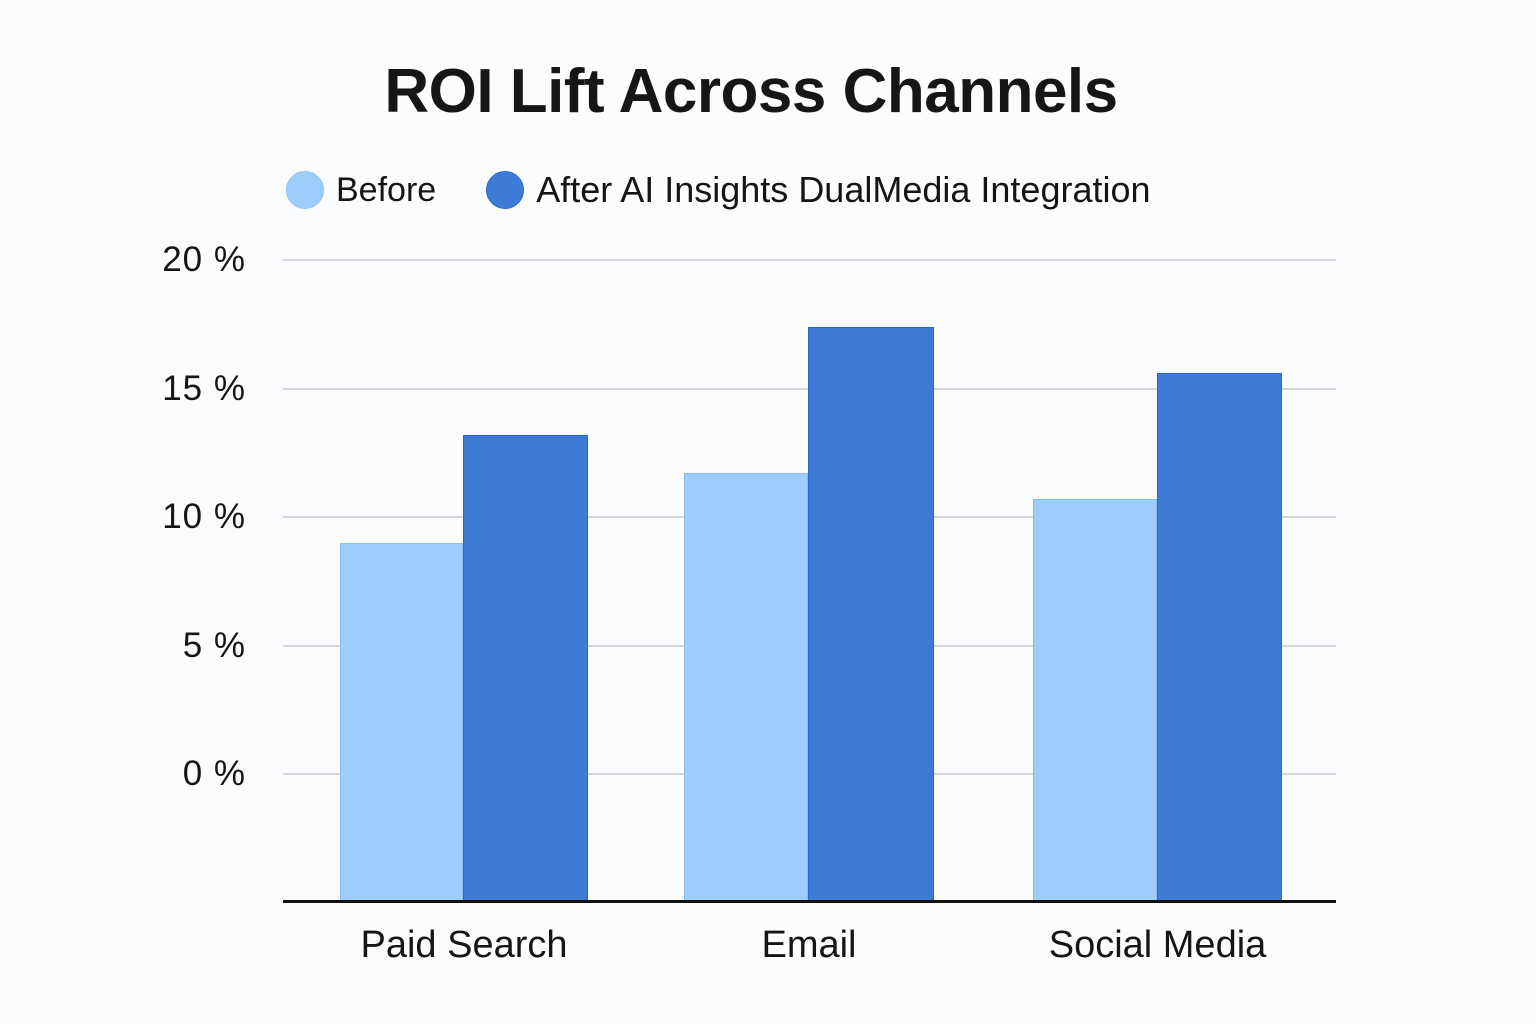 This screenshot has height=1024, width=1536. I want to click on y-tick-label: 0 %, so click(214, 773).